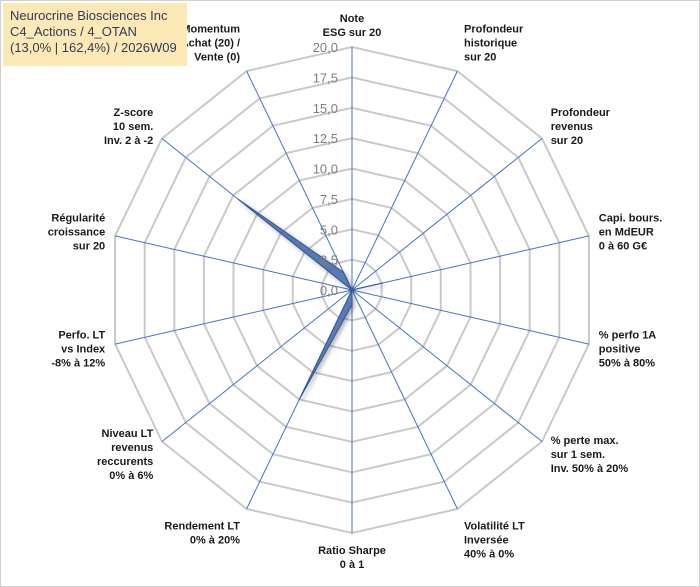  Describe the element at coordinates (329, 199) in the screenshot. I see `tick-label: 7,5` at that location.